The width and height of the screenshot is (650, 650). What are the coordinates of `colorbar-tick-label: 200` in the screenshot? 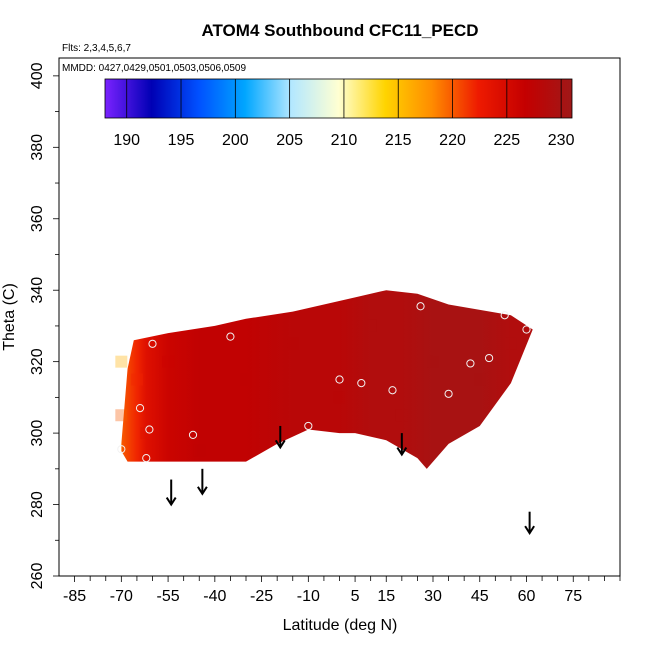 It's located at (235, 140).